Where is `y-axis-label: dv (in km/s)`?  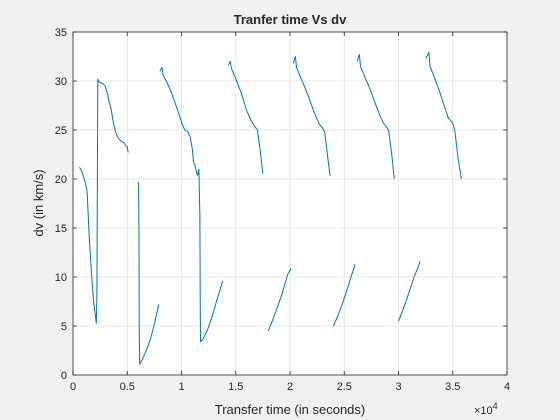
y-axis-label: dv (in km/s) is located at coordinates (38, 202).